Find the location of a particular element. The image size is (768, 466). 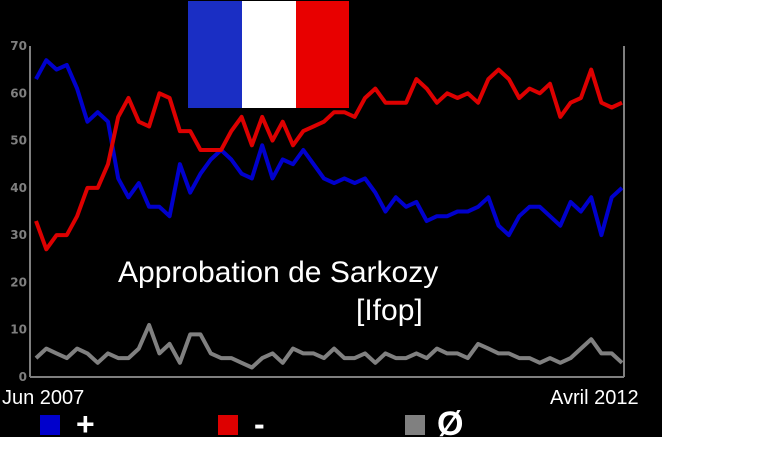

chart-legend: + - Ø is located at coordinates (251, 421).